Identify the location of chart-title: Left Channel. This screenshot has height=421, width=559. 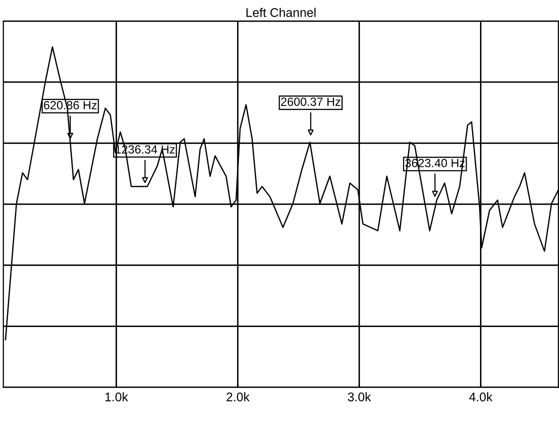
(281, 13).